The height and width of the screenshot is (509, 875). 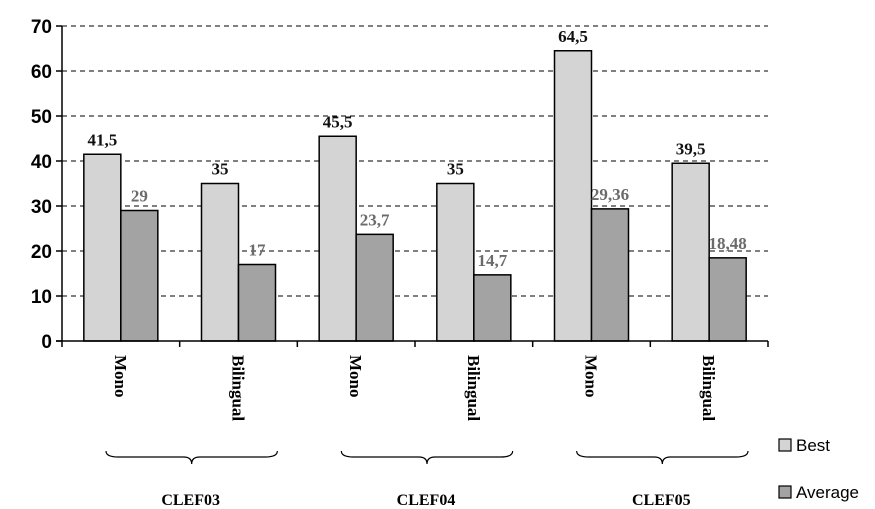 What do you see at coordinates (102, 139) in the screenshot?
I see `data-label-best: 41,5` at bounding box center [102, 139].